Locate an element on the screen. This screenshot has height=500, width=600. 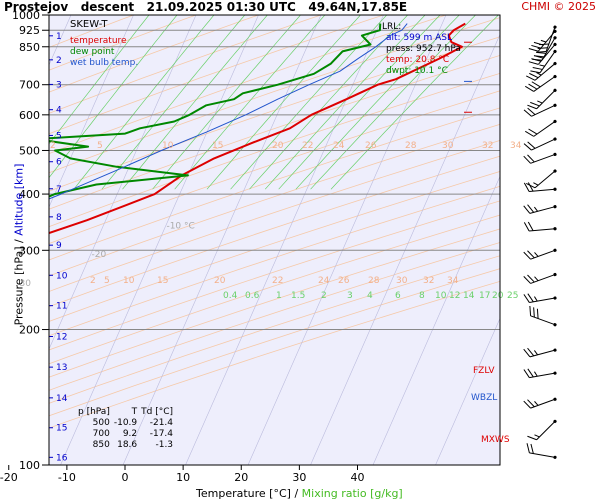
table-cell: -10.9 is located at coordinates (125, 423).